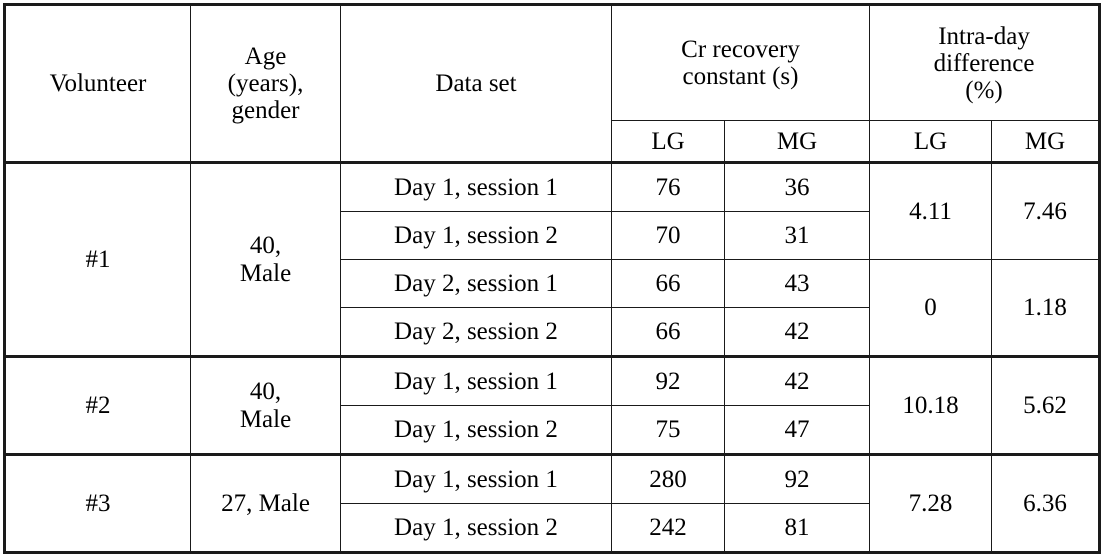 Image resolution: width=1101 pixels, height=554 pixels. Describe the element at coordinates (1046, 210) in the screenshot. I see `cell-intraday-mg: 7.46` at that location.